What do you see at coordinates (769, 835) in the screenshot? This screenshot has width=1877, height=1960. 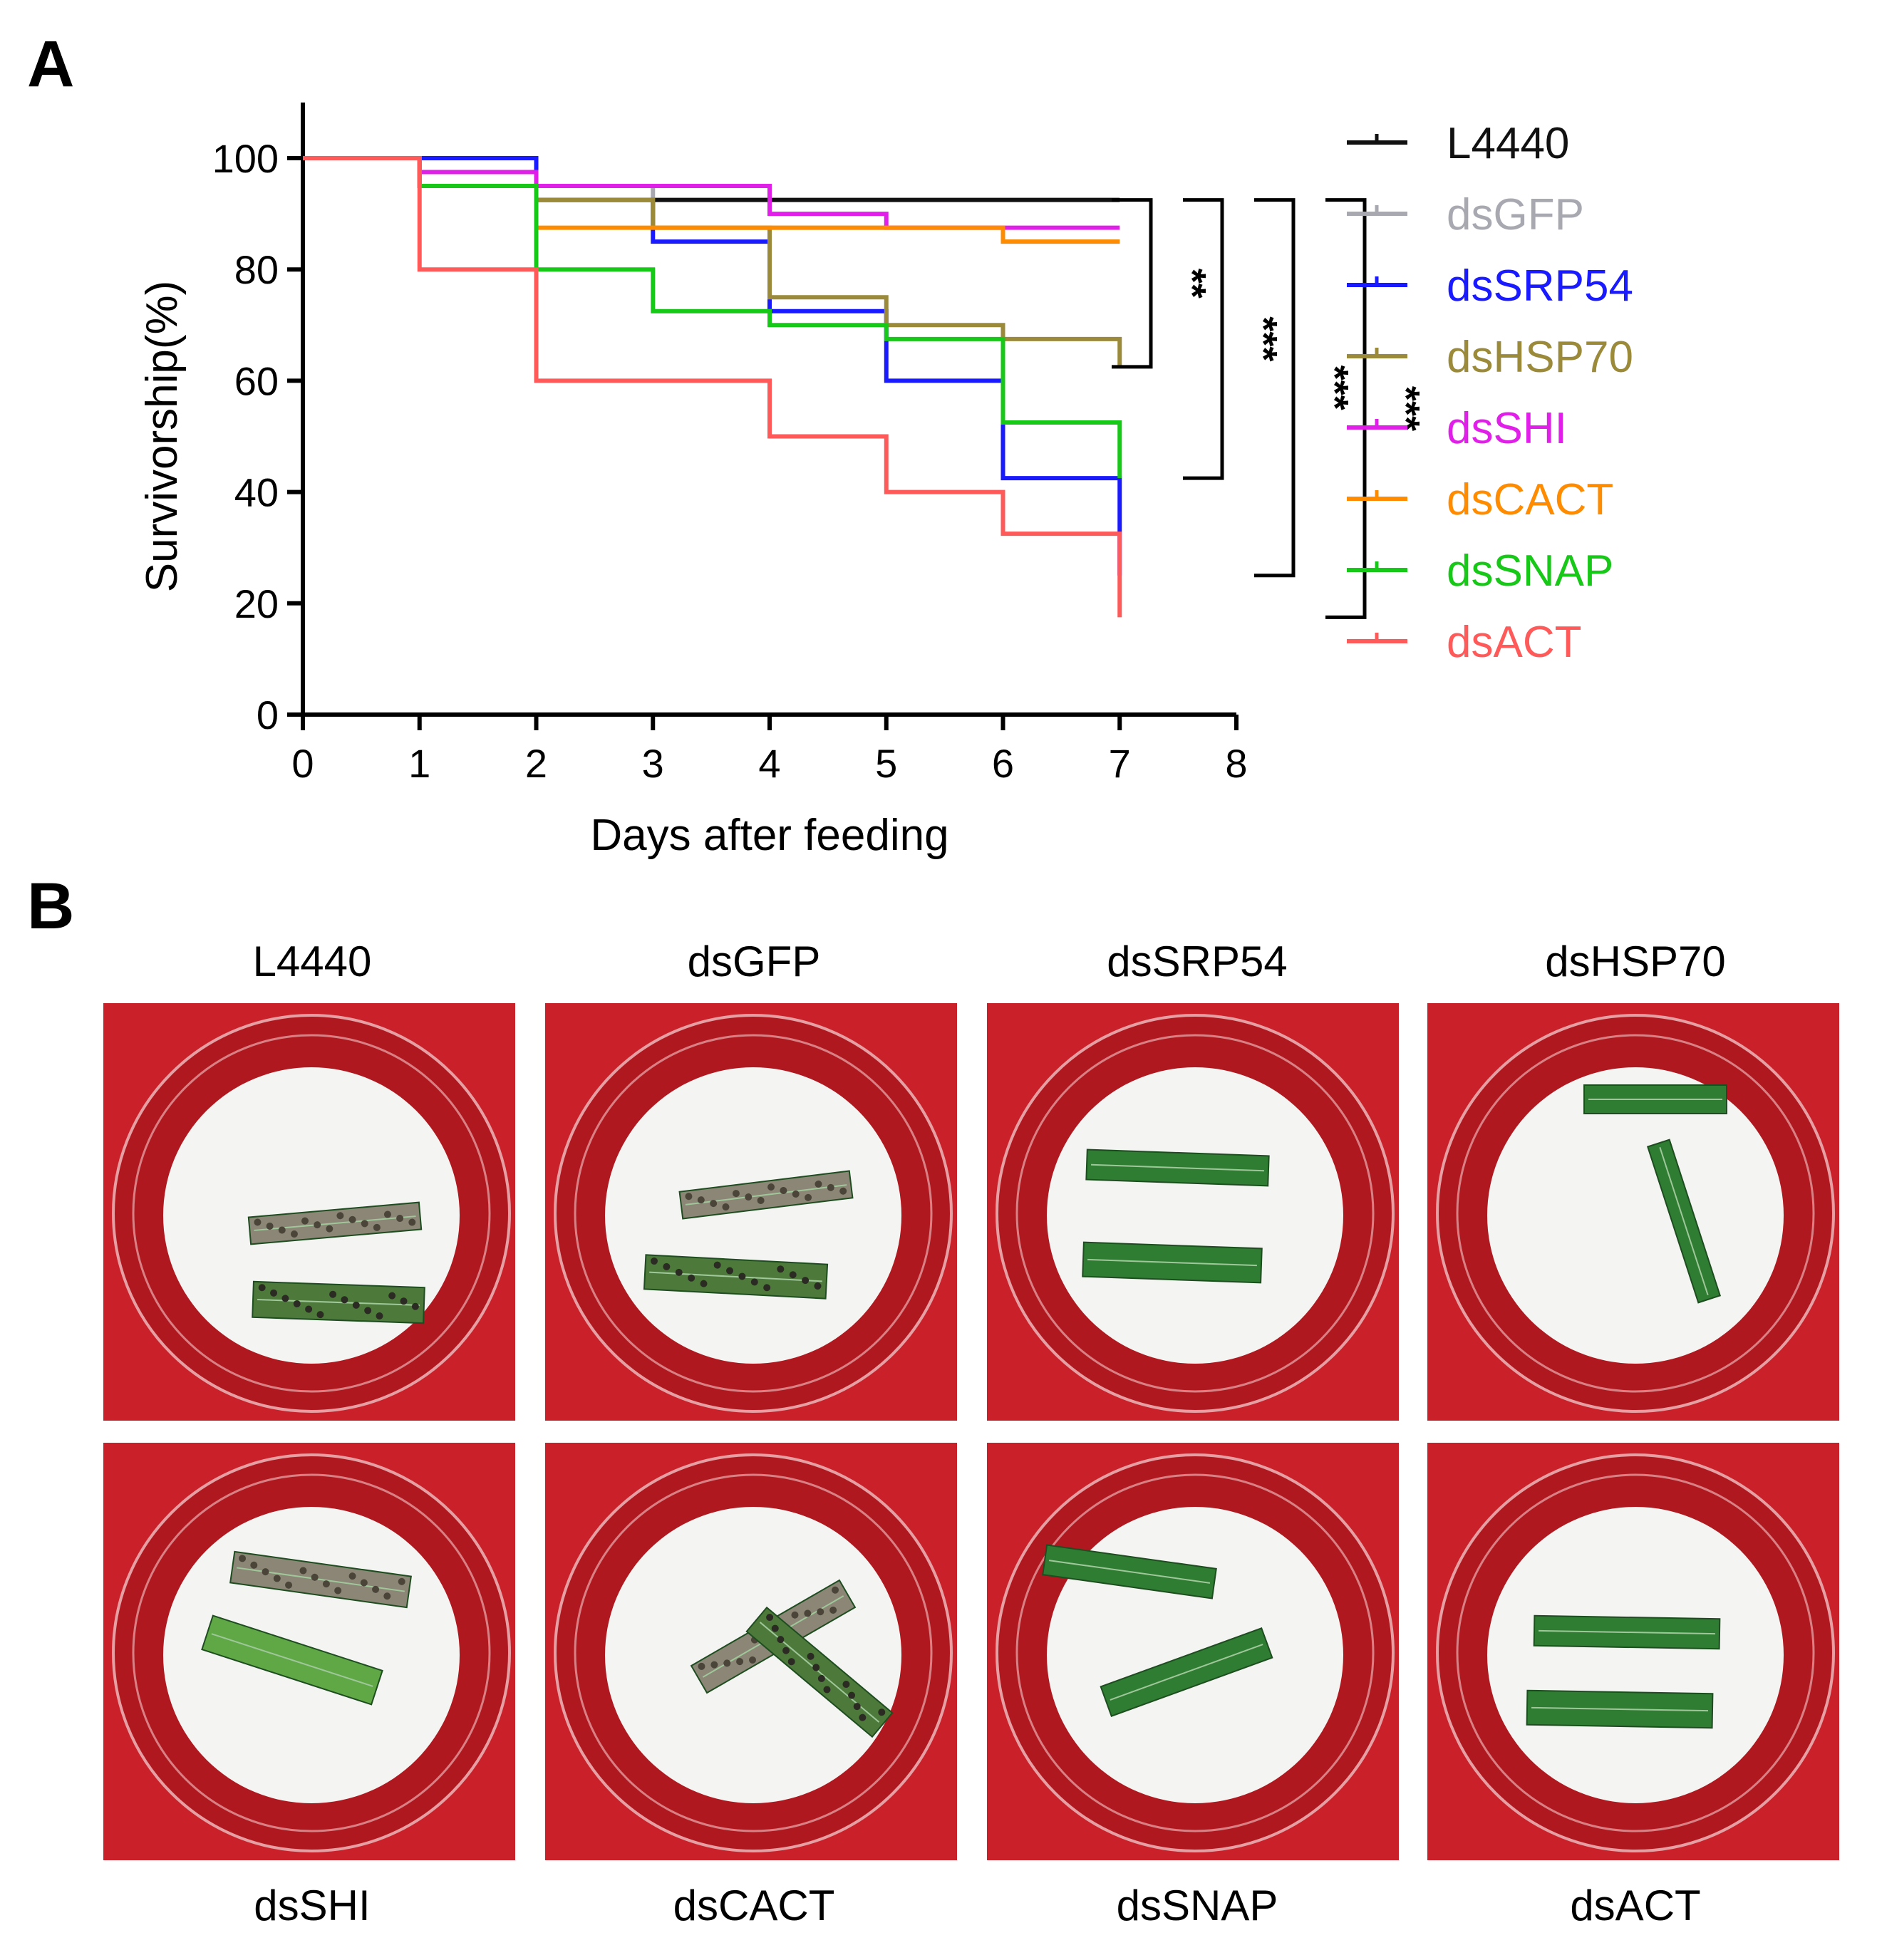 I see `x-axis-title: Days after feeding` at bounding box center [769, 835].